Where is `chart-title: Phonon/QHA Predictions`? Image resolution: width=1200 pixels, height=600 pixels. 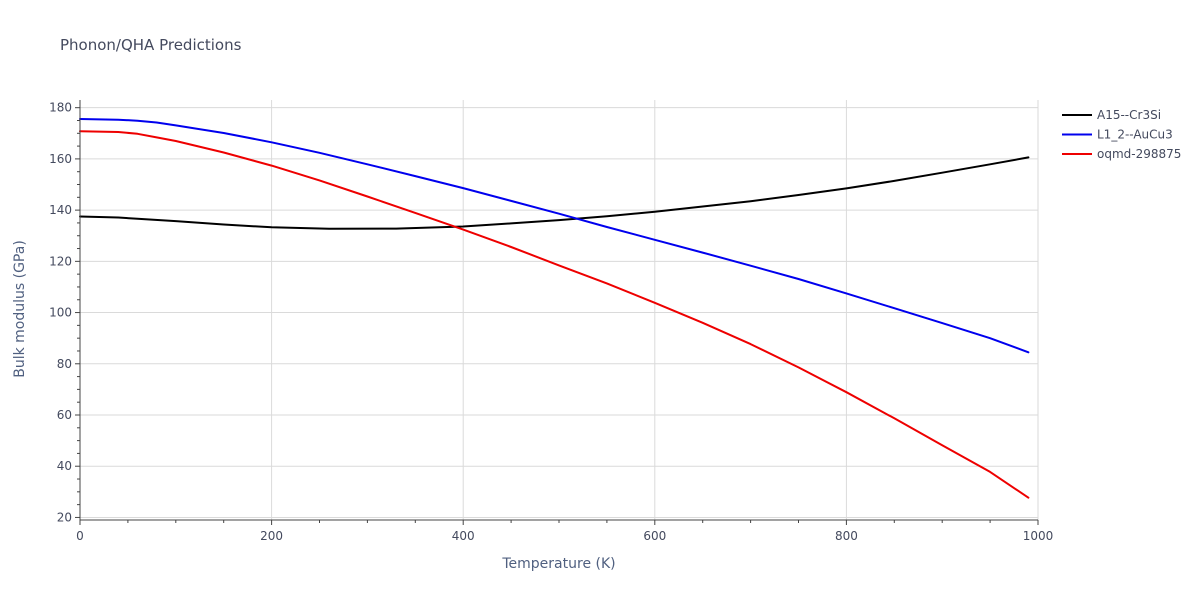 chart-title: Phonon/QHA Predictions is located at coordinates (151, 45).